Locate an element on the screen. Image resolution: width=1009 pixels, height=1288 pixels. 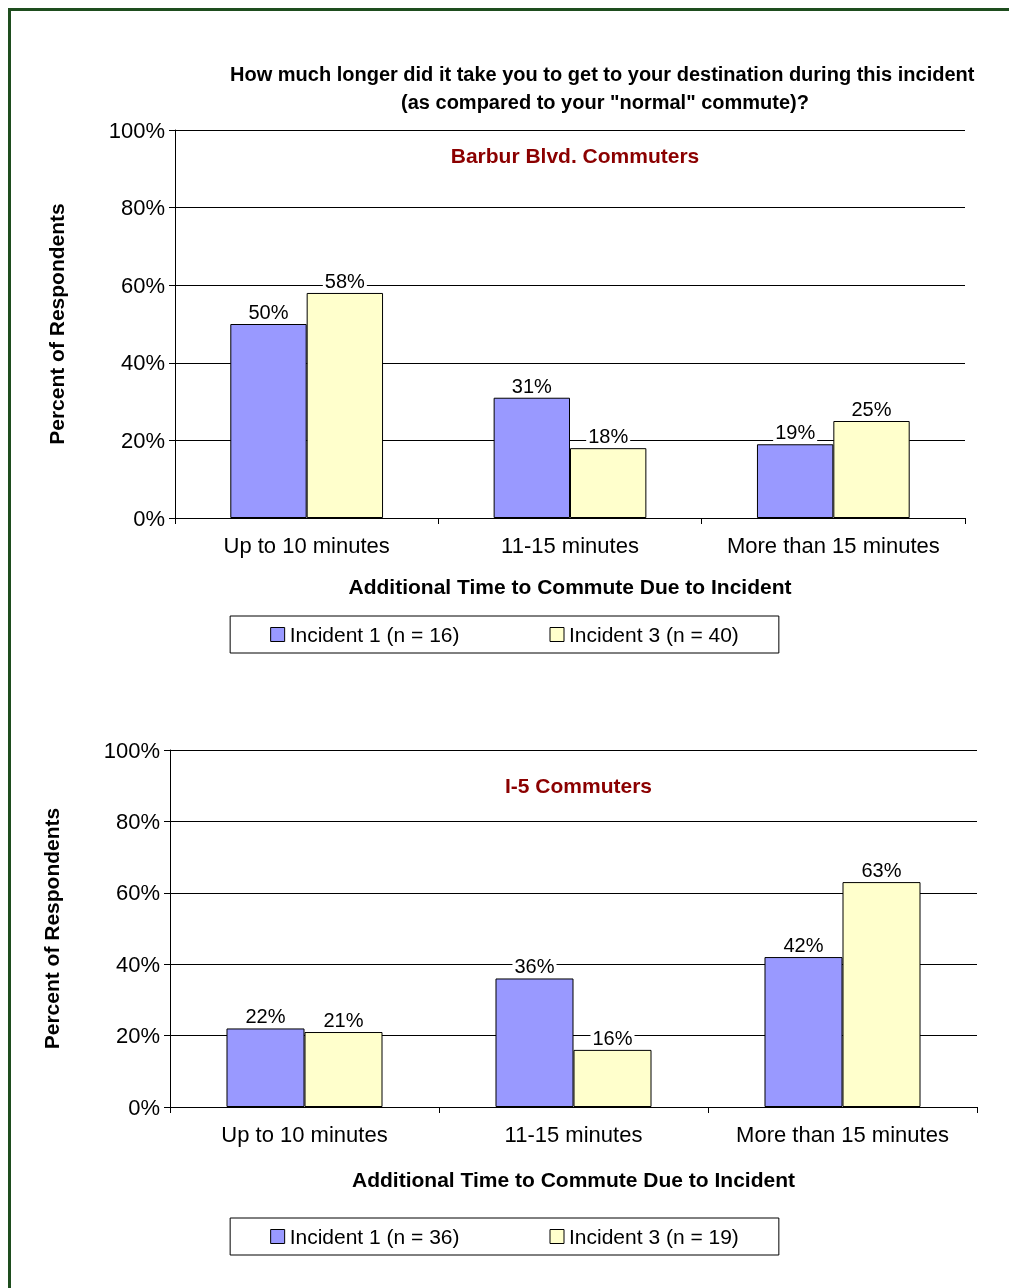
data-label: 19% is located at coordinates (795, 432).